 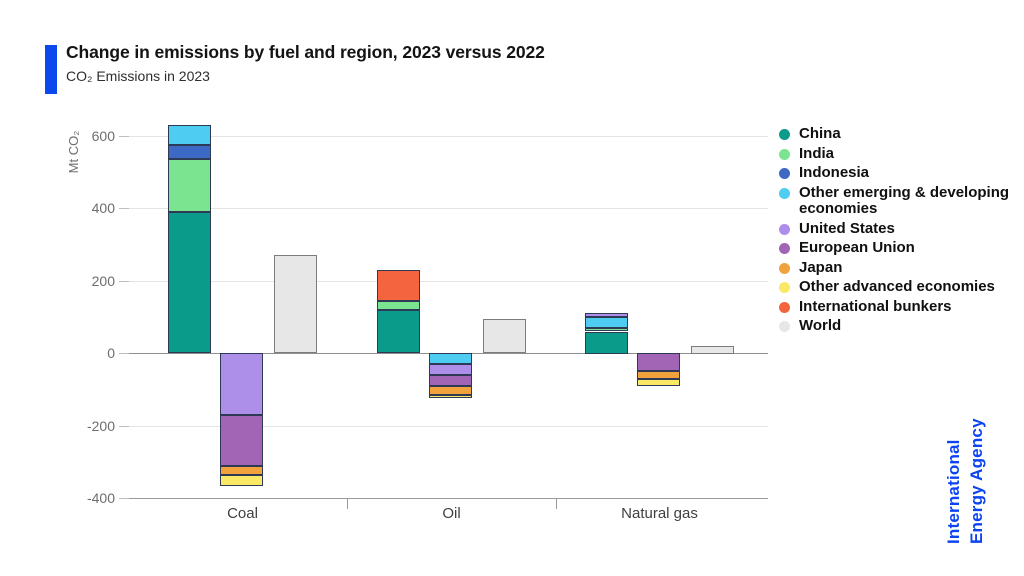 What do you see at coordinates (834, 172) in the screenshot?
I see `legend-label: Indonesia` at bounding box center [834, 172].